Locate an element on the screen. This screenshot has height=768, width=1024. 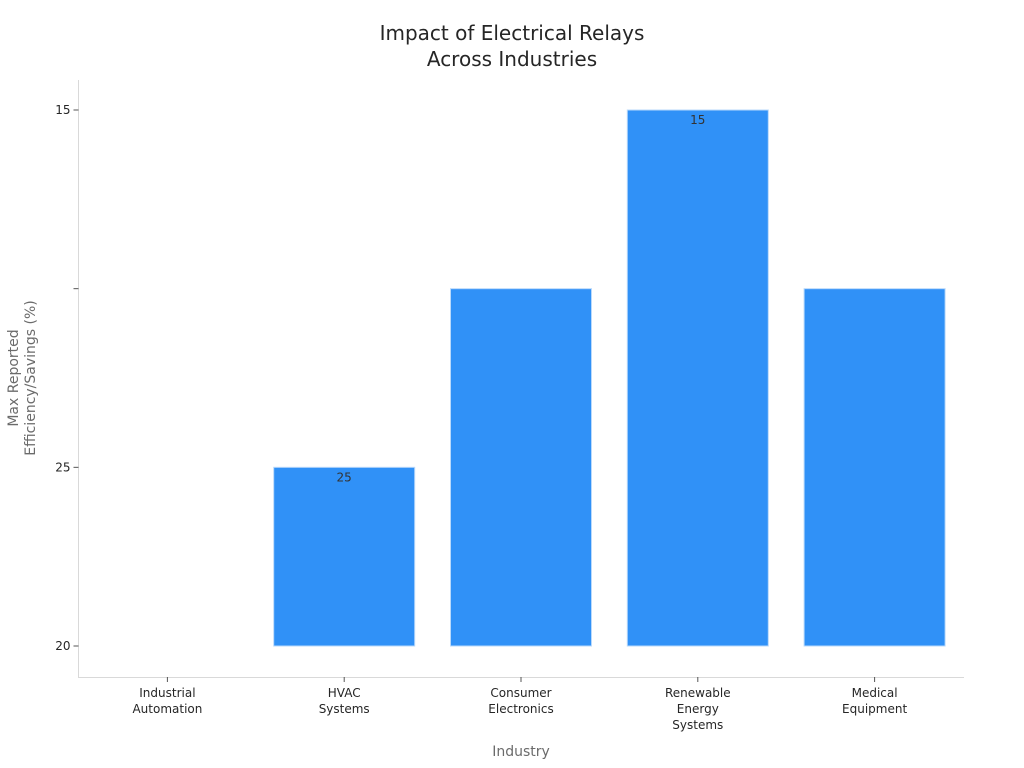
x-tick-label: Medical is located at coordinates (875, 693).